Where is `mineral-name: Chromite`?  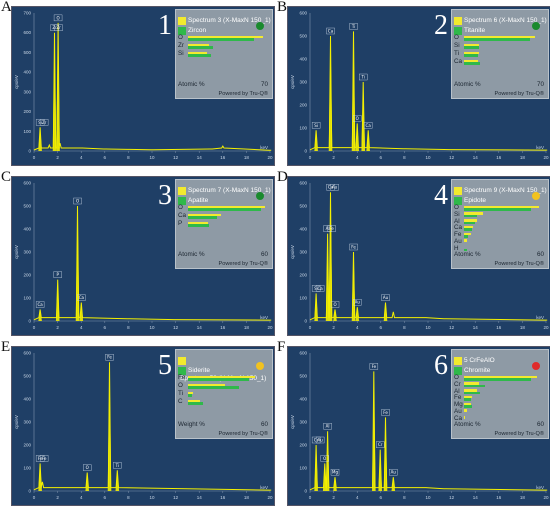
mineral-name: Chromite is located at coordinates (477, 371).